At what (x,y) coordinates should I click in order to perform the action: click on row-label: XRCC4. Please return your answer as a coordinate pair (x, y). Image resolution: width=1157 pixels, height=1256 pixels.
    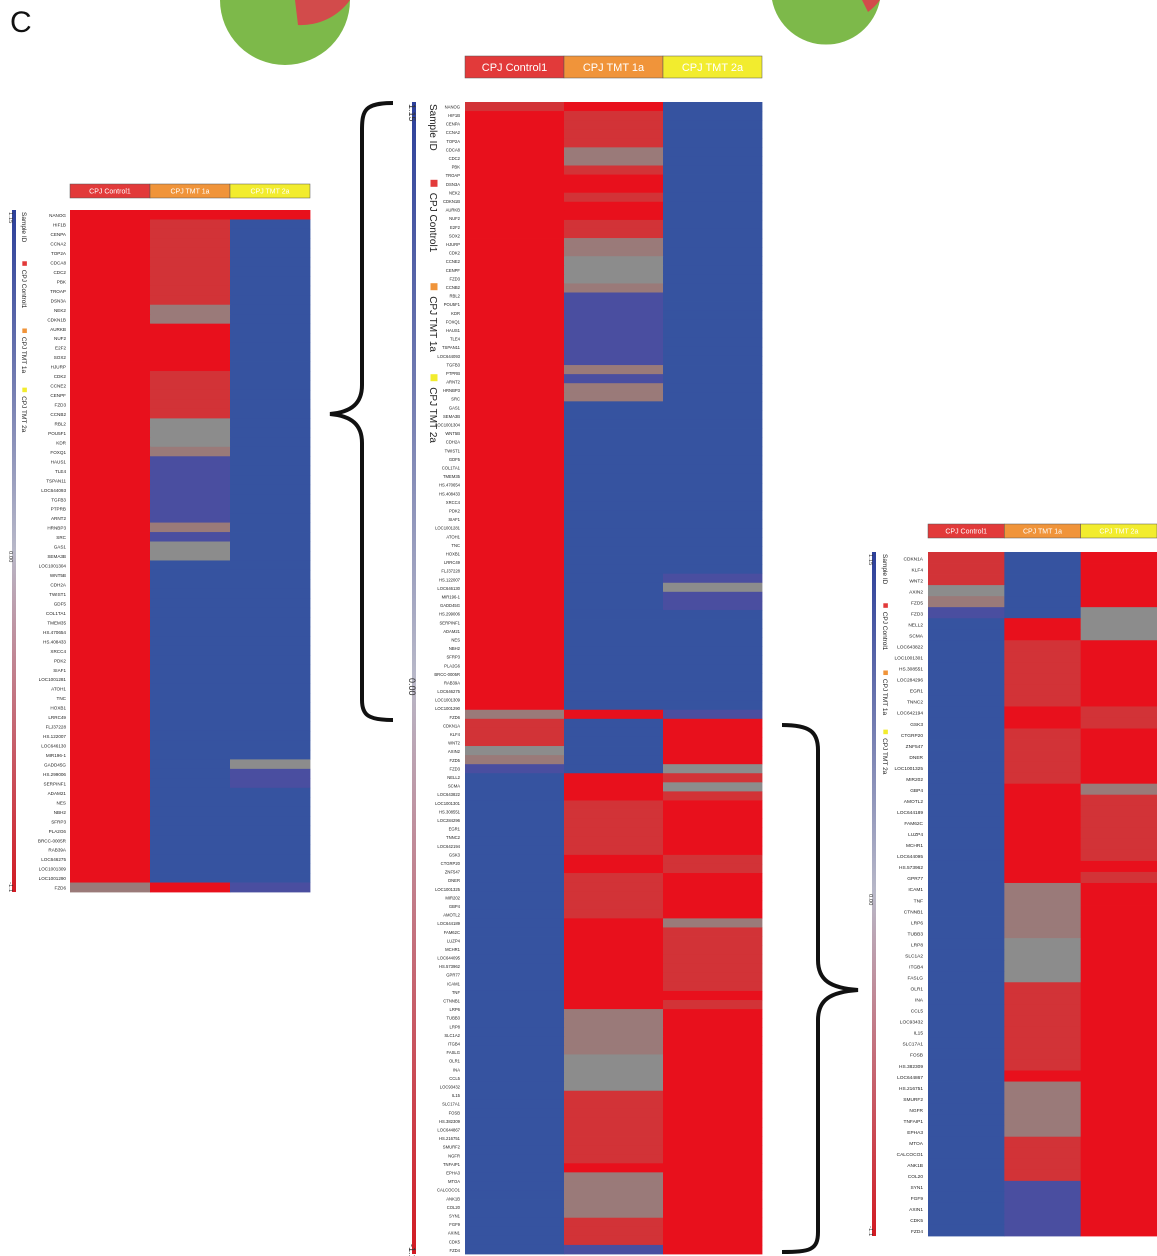
    Looking at the image, I should click on (453, 502).